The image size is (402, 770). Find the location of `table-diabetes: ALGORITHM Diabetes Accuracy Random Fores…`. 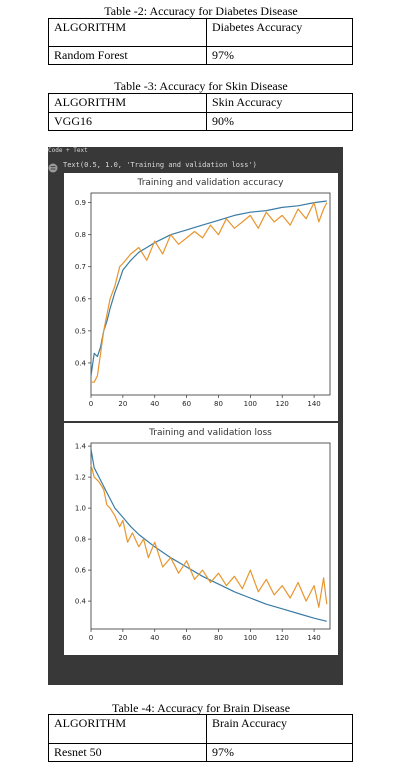

table-diabetes: ALGORITHM Diabetes Accuracy Random Fores… is located at coordinates (200, 41).